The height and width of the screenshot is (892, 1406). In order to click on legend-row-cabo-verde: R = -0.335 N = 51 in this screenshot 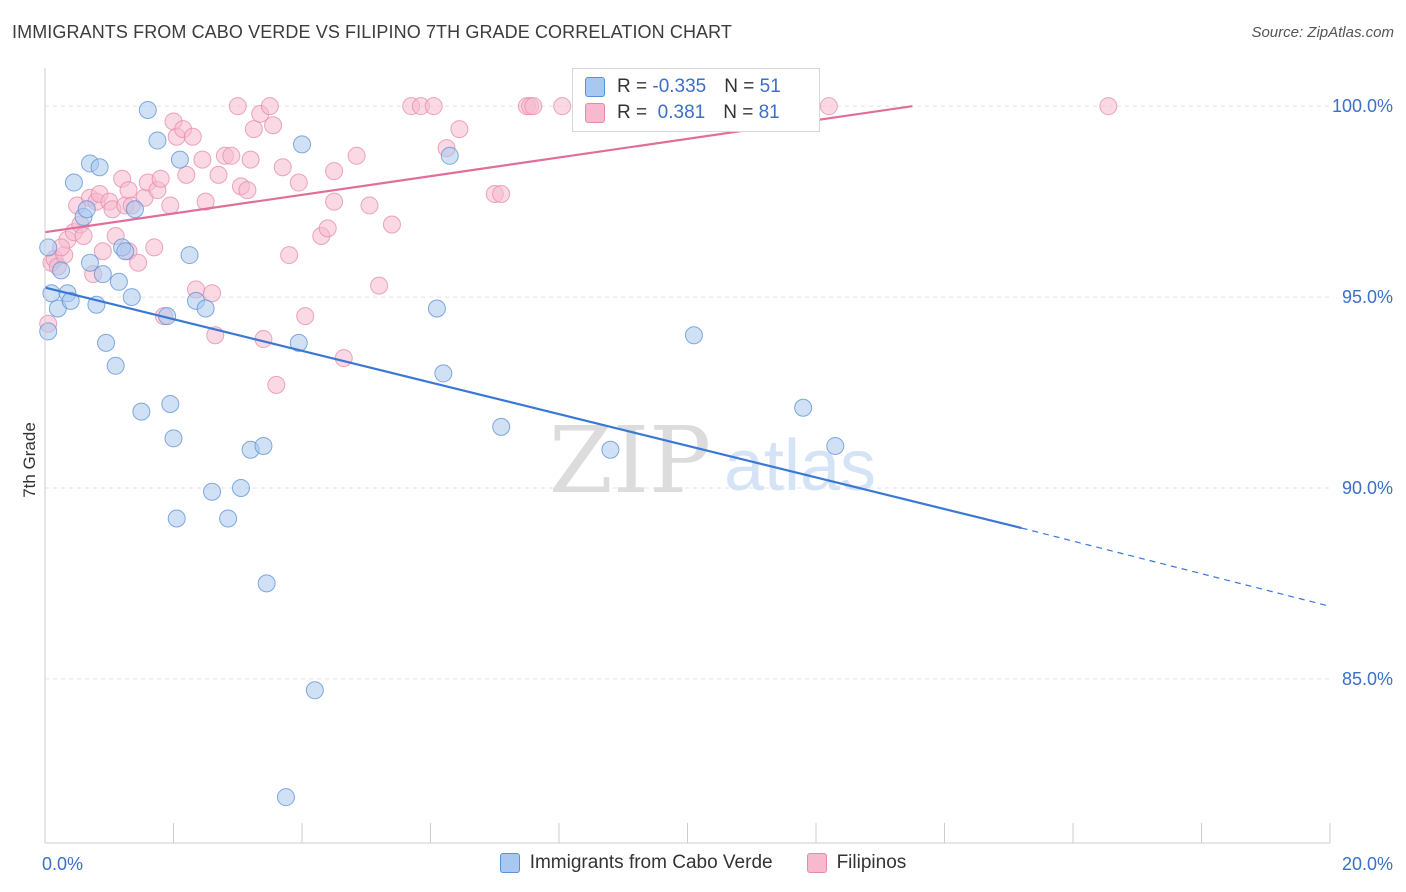, I will do `click(683, 87)`.